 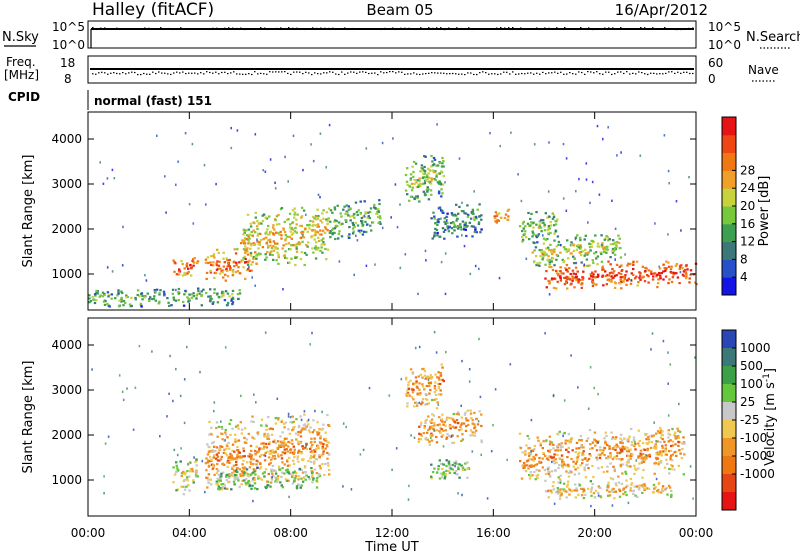 What do you see at coordinates (393, 29) in the screenshot?
I see `nsearch-trace` at bounding box center [393, 29].